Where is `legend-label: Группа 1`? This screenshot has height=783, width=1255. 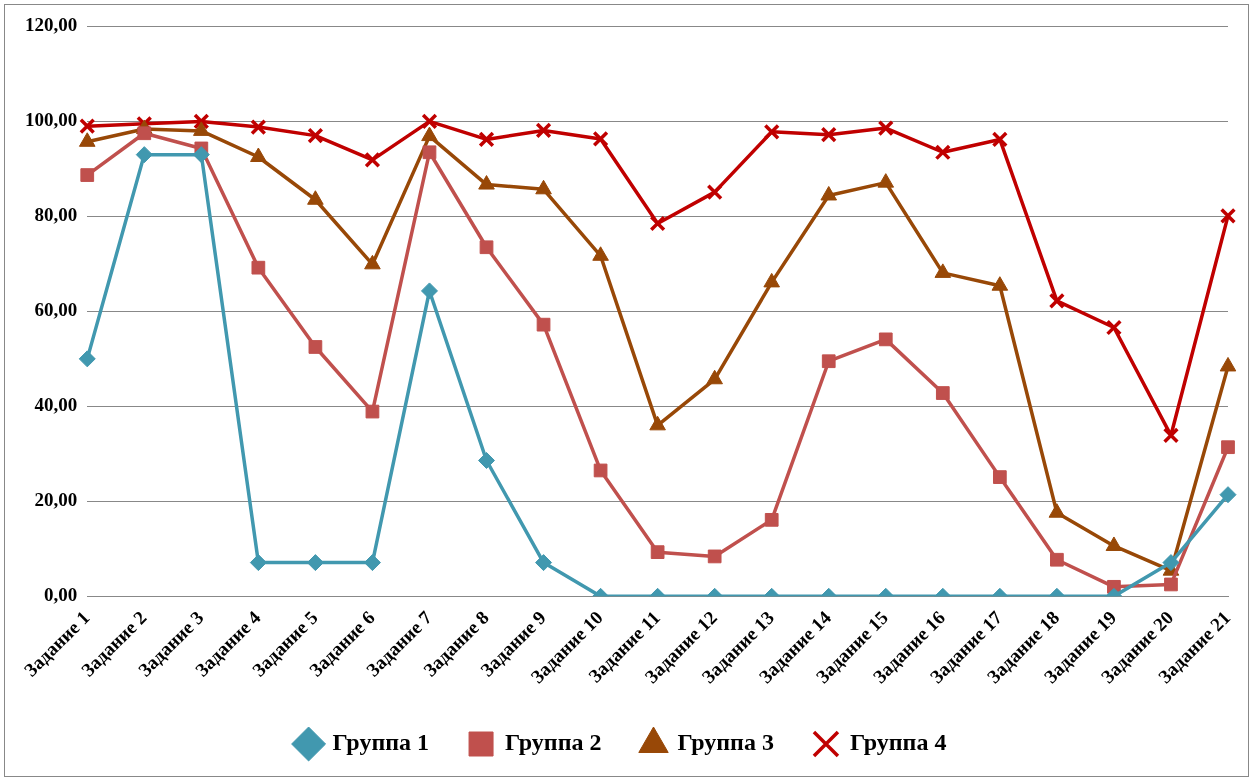 legend-label: Группа 1 is located at coordinates (381, 742).